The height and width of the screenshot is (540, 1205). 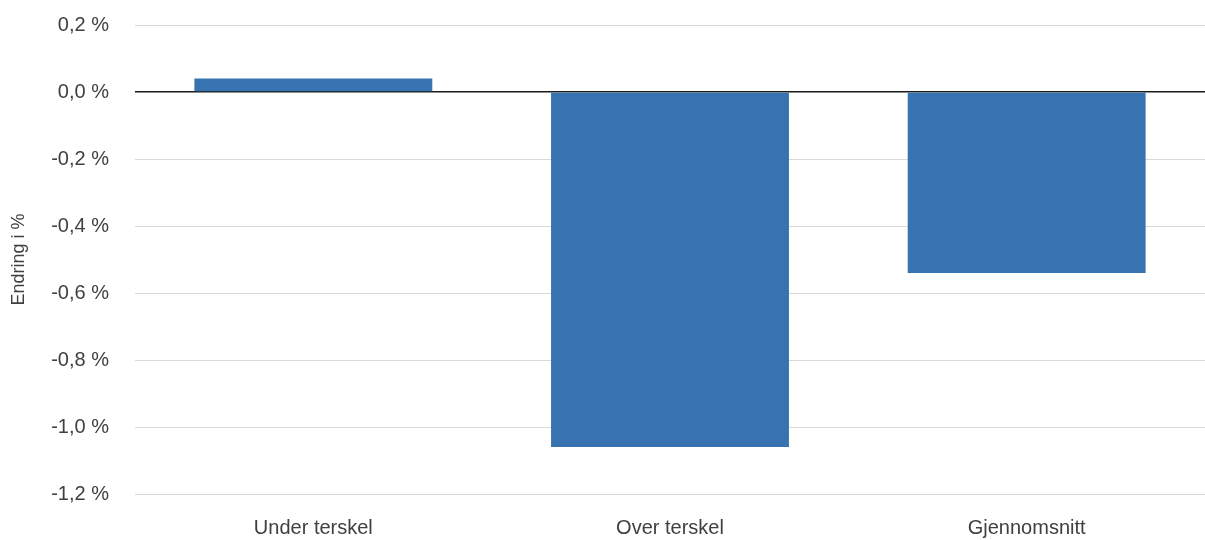 I want to click on x-tick-label: Gjennomsnitt, so click(x=1027, y=526).